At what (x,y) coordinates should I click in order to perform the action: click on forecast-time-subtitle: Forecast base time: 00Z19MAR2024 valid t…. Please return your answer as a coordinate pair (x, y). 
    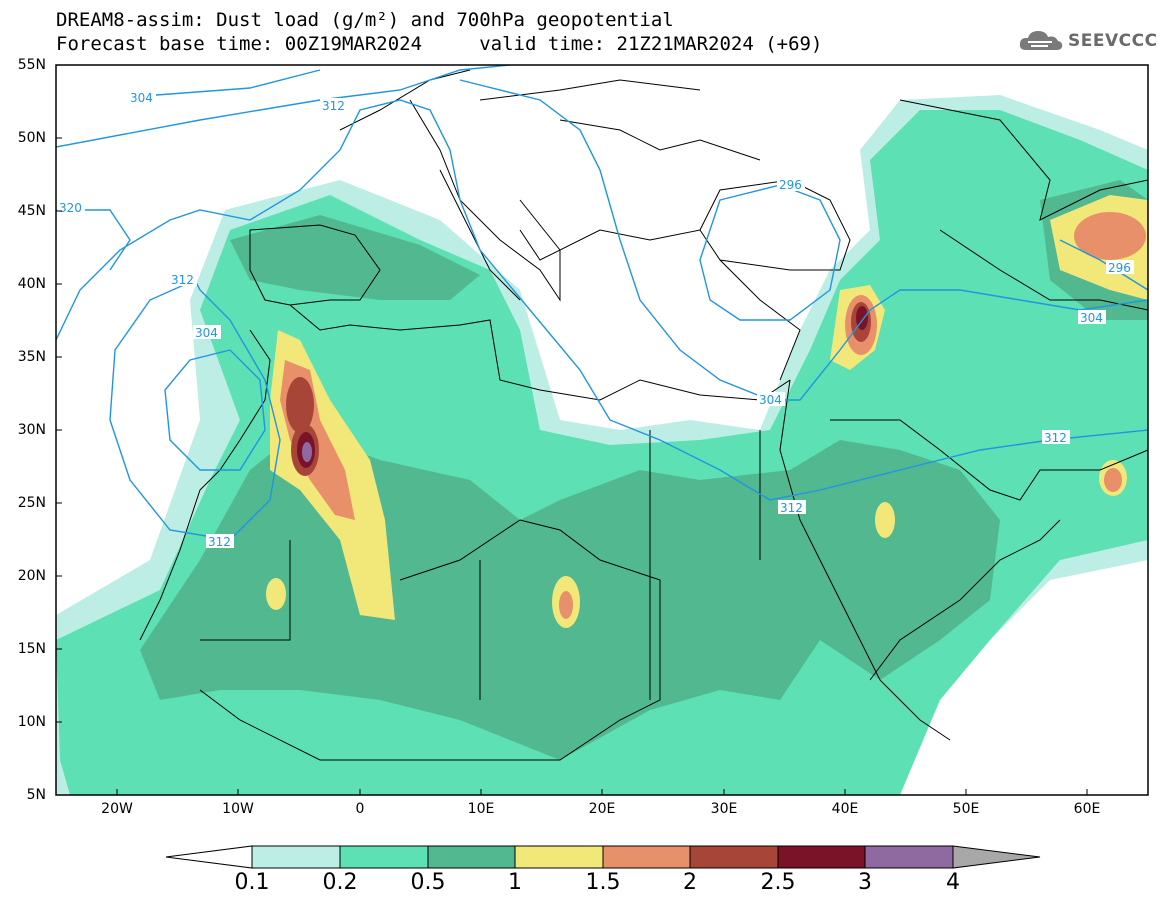
    Looking at the image, I should click on (439, 44).